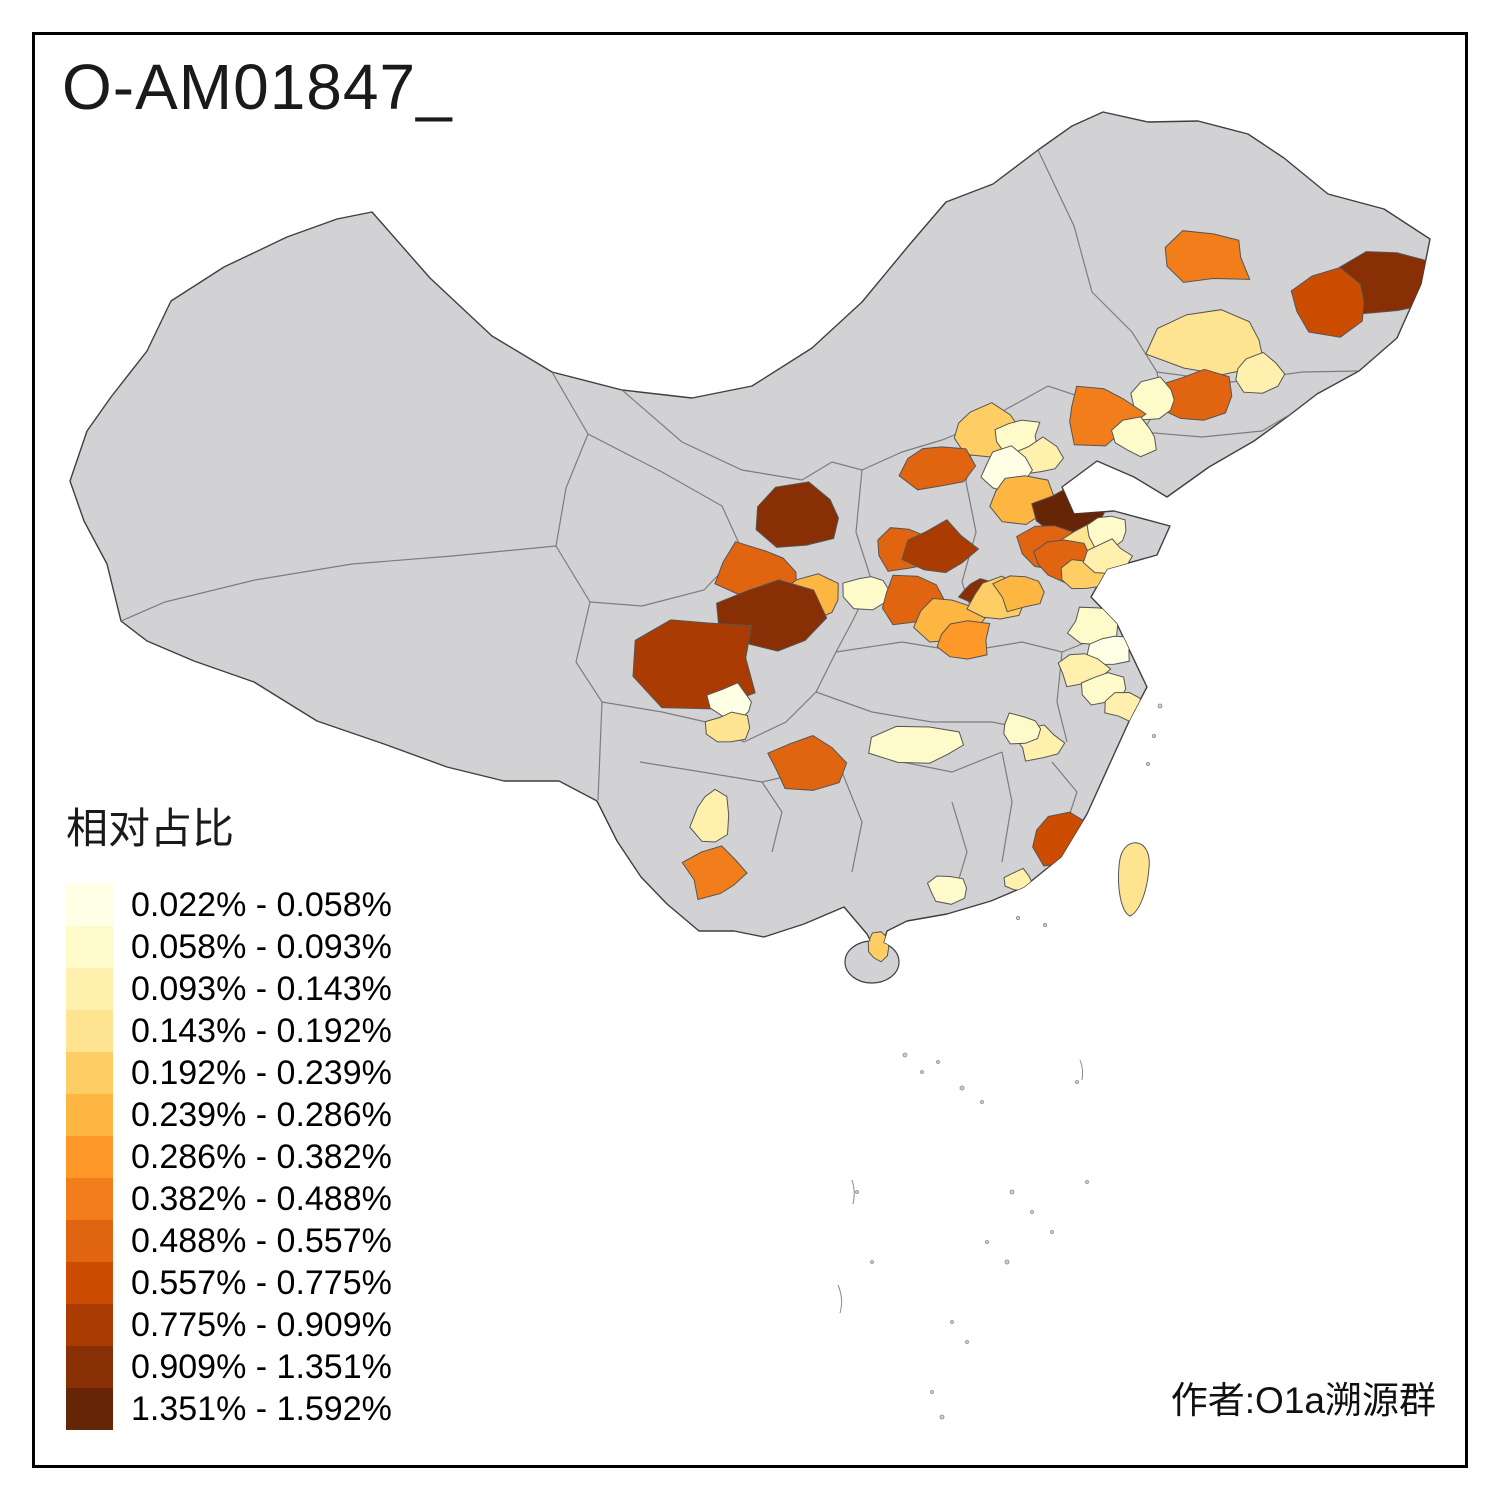 The image size is (1500, 1500). I want to click on legend-row: 0.058% - 0.093%, so click(229, 947).